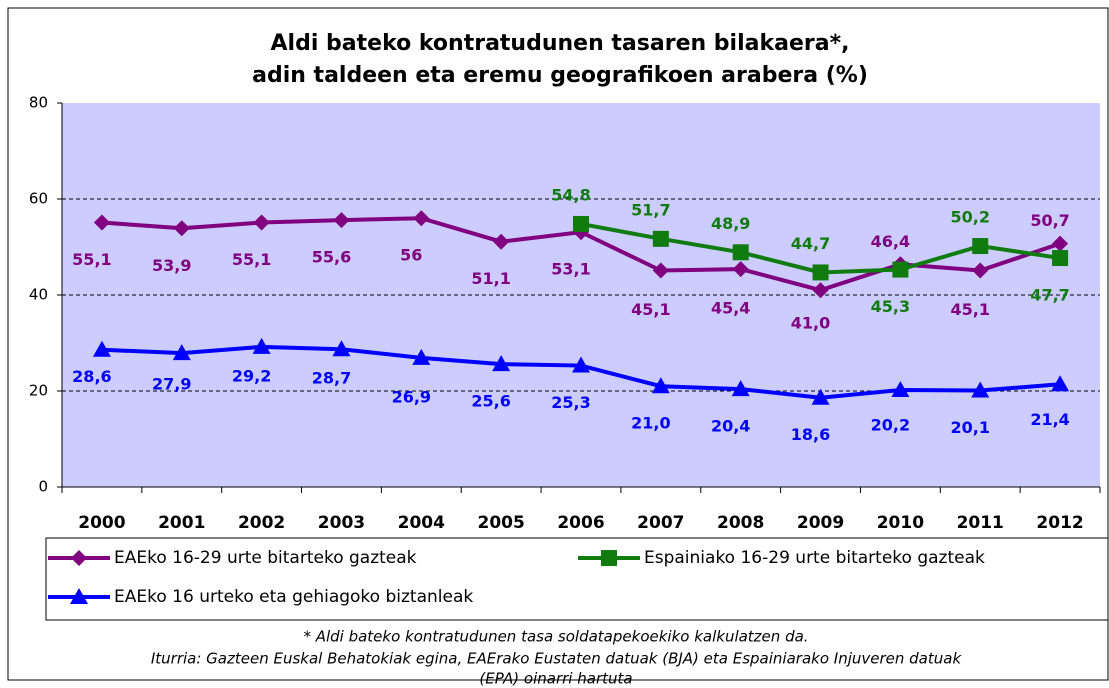  Describe the element at coordinates (181, 523) in the screenshot. I see `x-tick-label: 2001` at that location.